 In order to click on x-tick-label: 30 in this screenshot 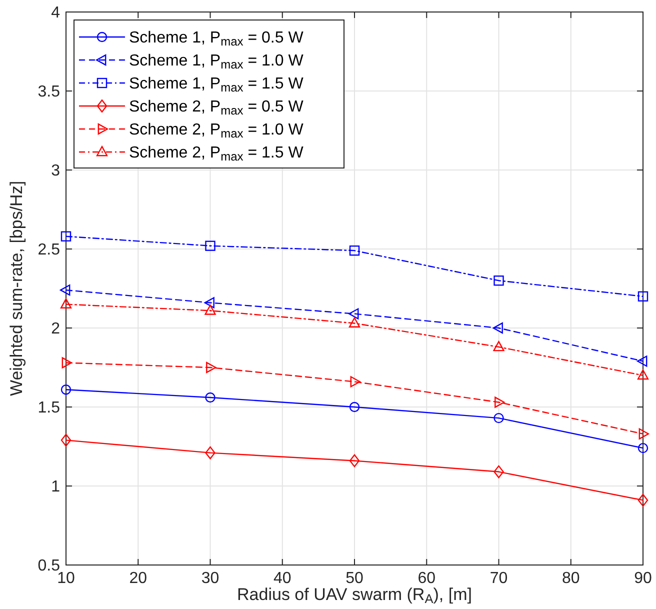, I will do `click(210, 578)`.